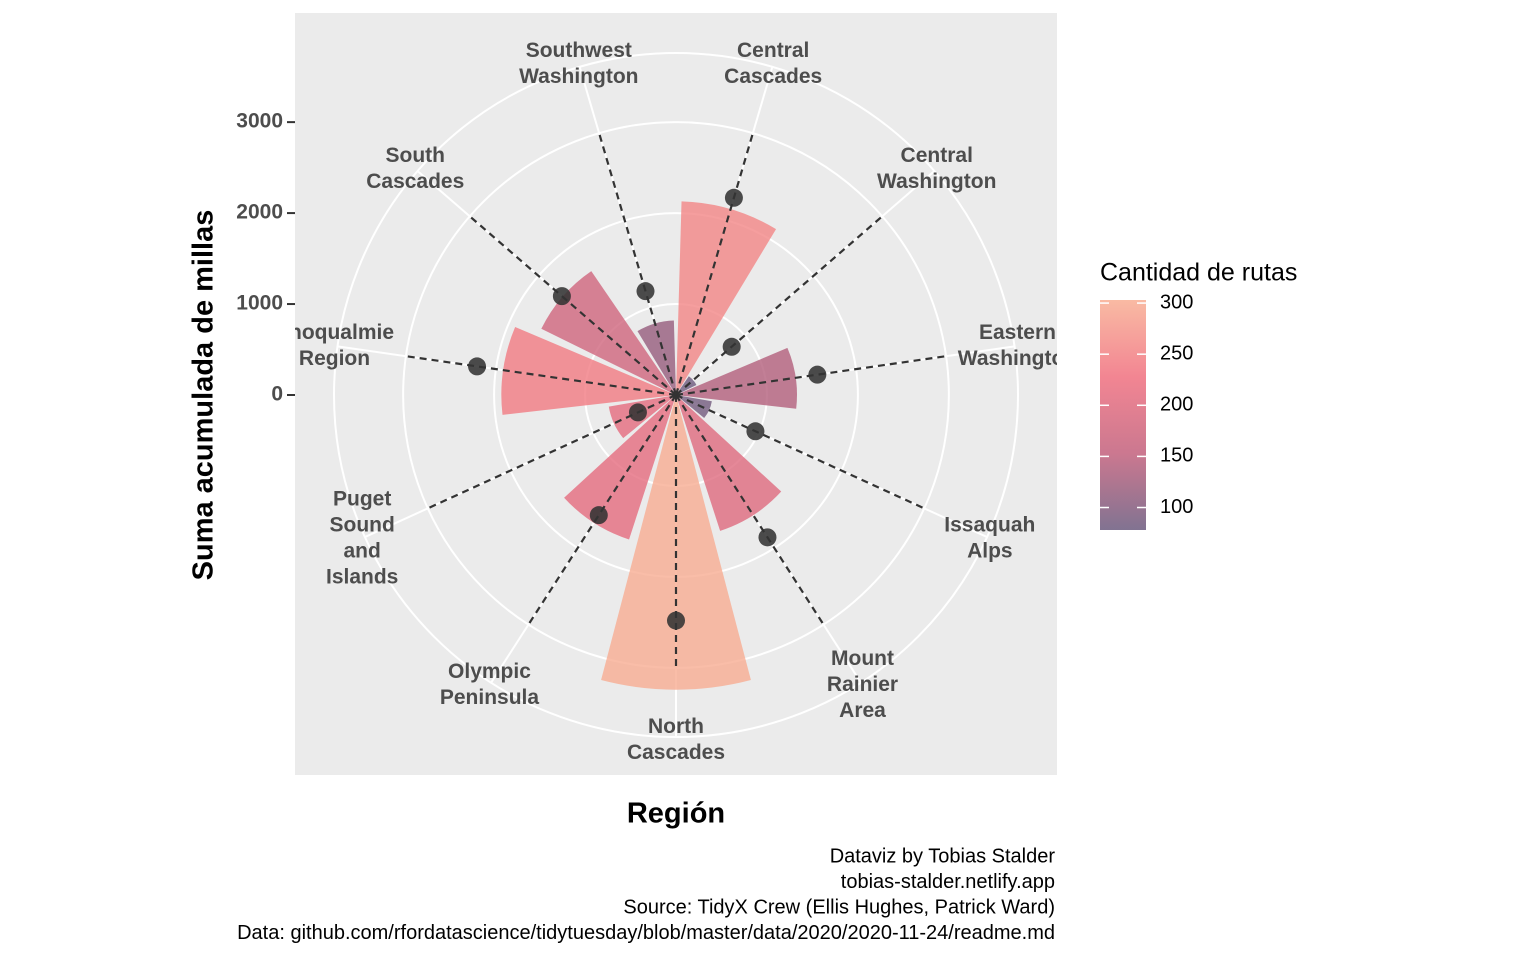 This screenshot has height=965, width=1536. What do you see at coordinates (415, 168) in the screenshot?
I see `category-label: South Cascades` at bounding box center [415, 168].